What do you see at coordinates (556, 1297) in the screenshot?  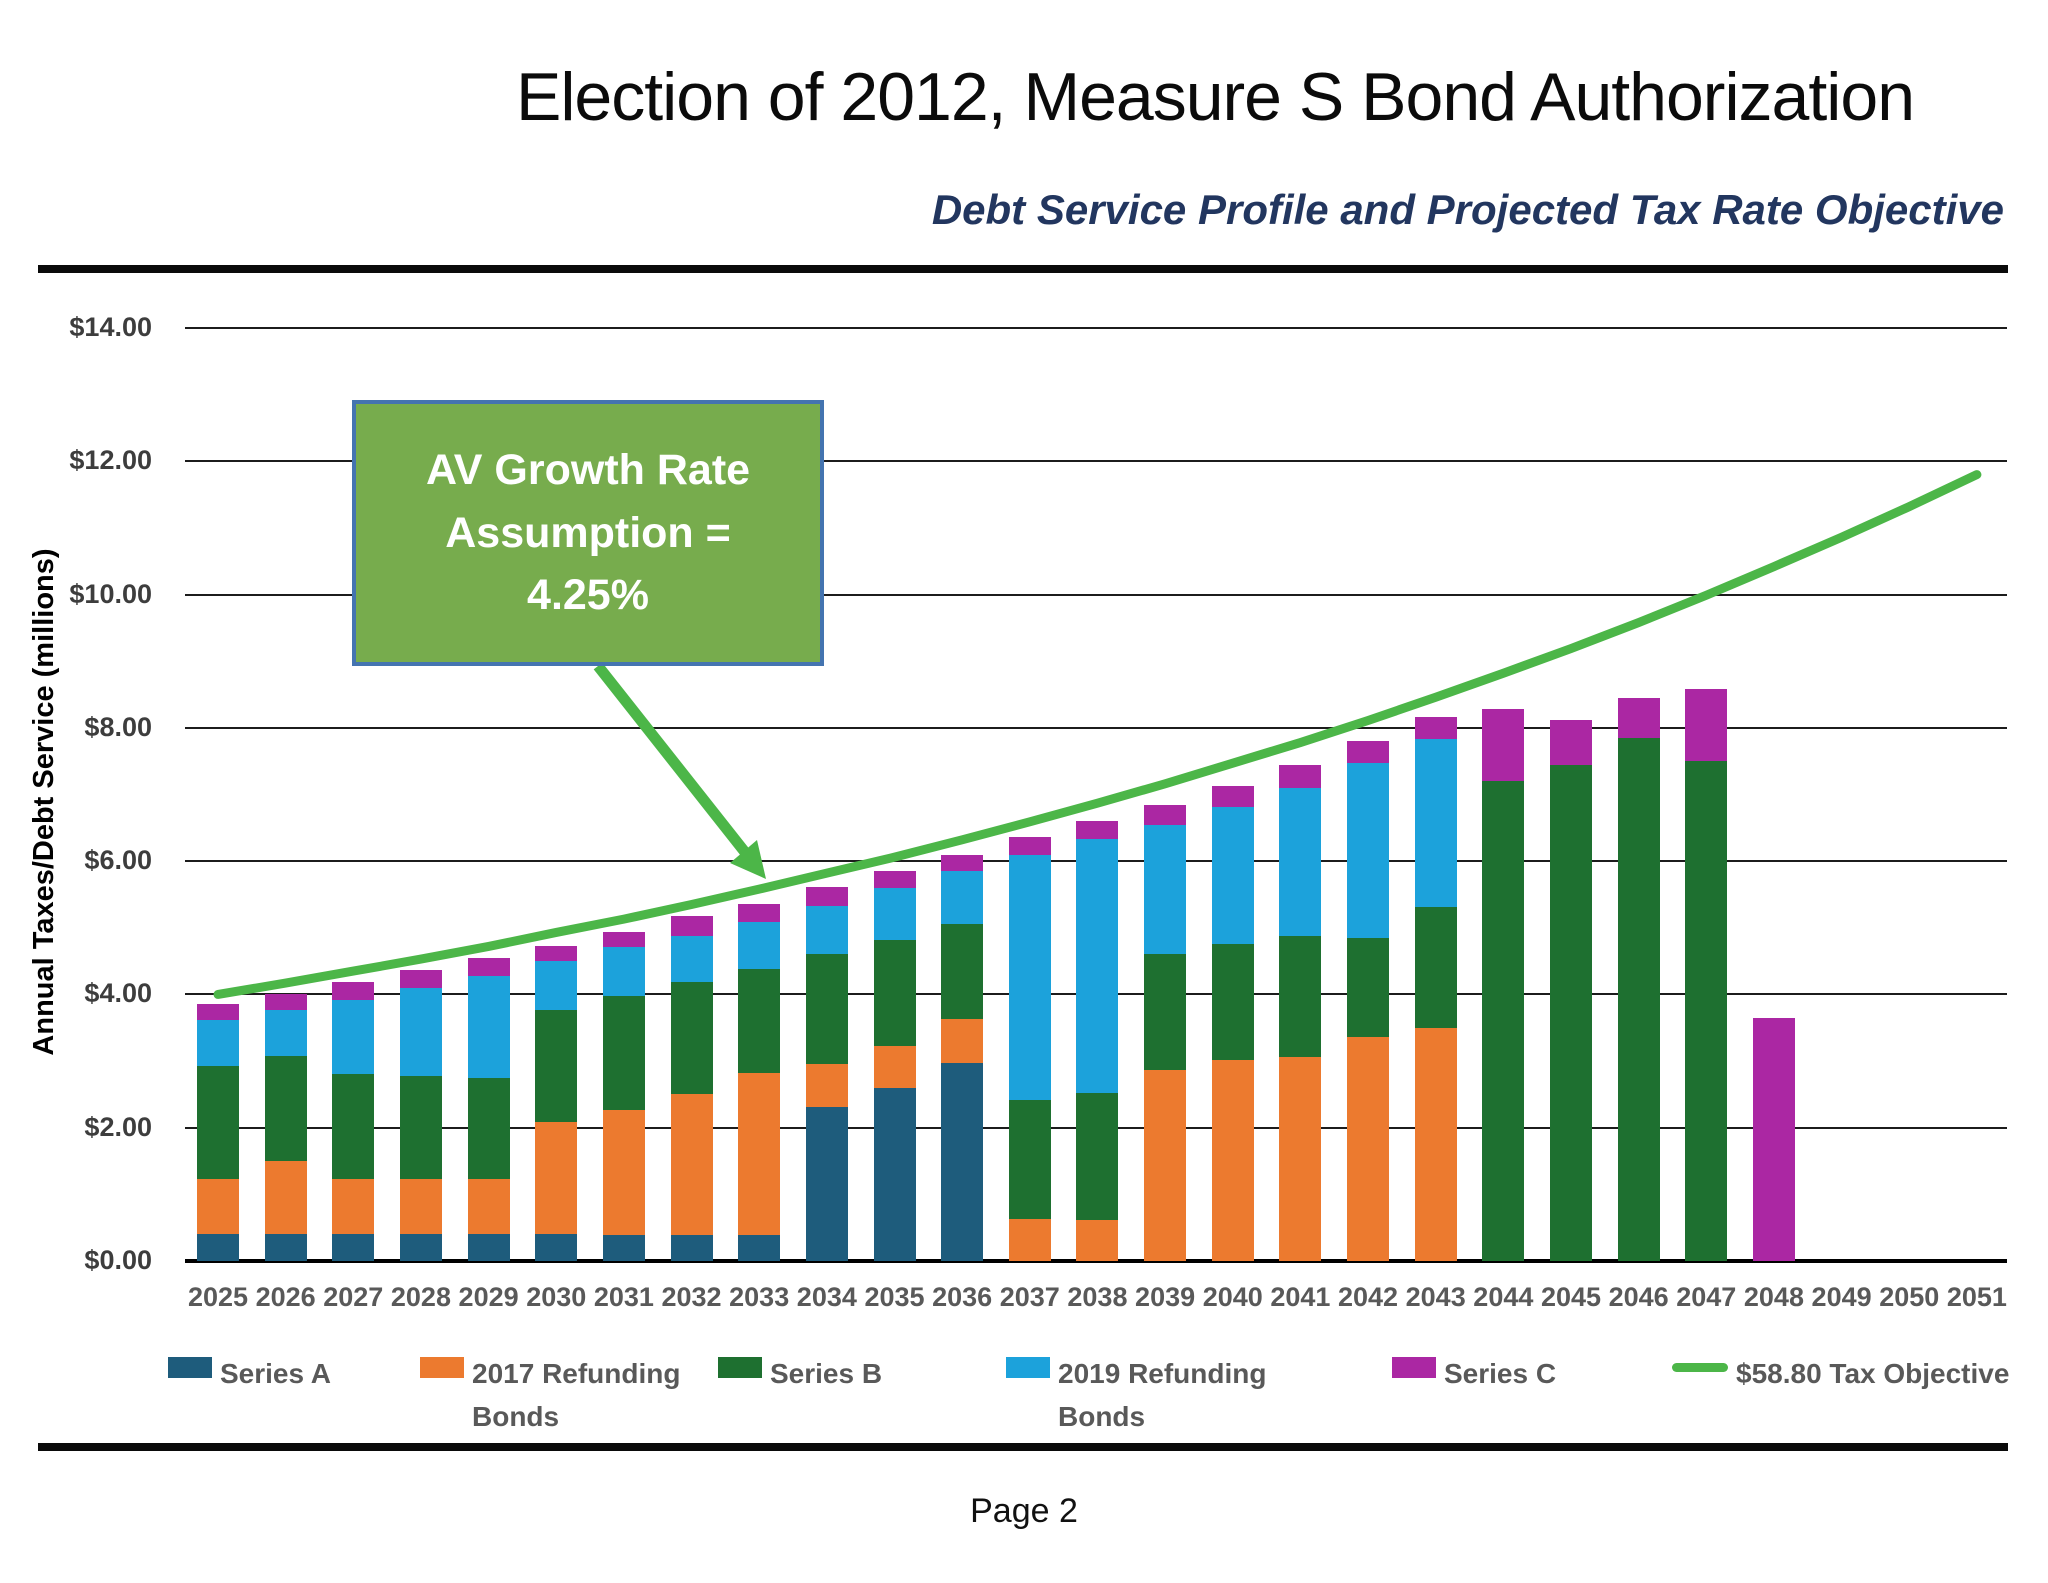 I see `x-tick-label: 2030` at bounding box center [556, 1297].